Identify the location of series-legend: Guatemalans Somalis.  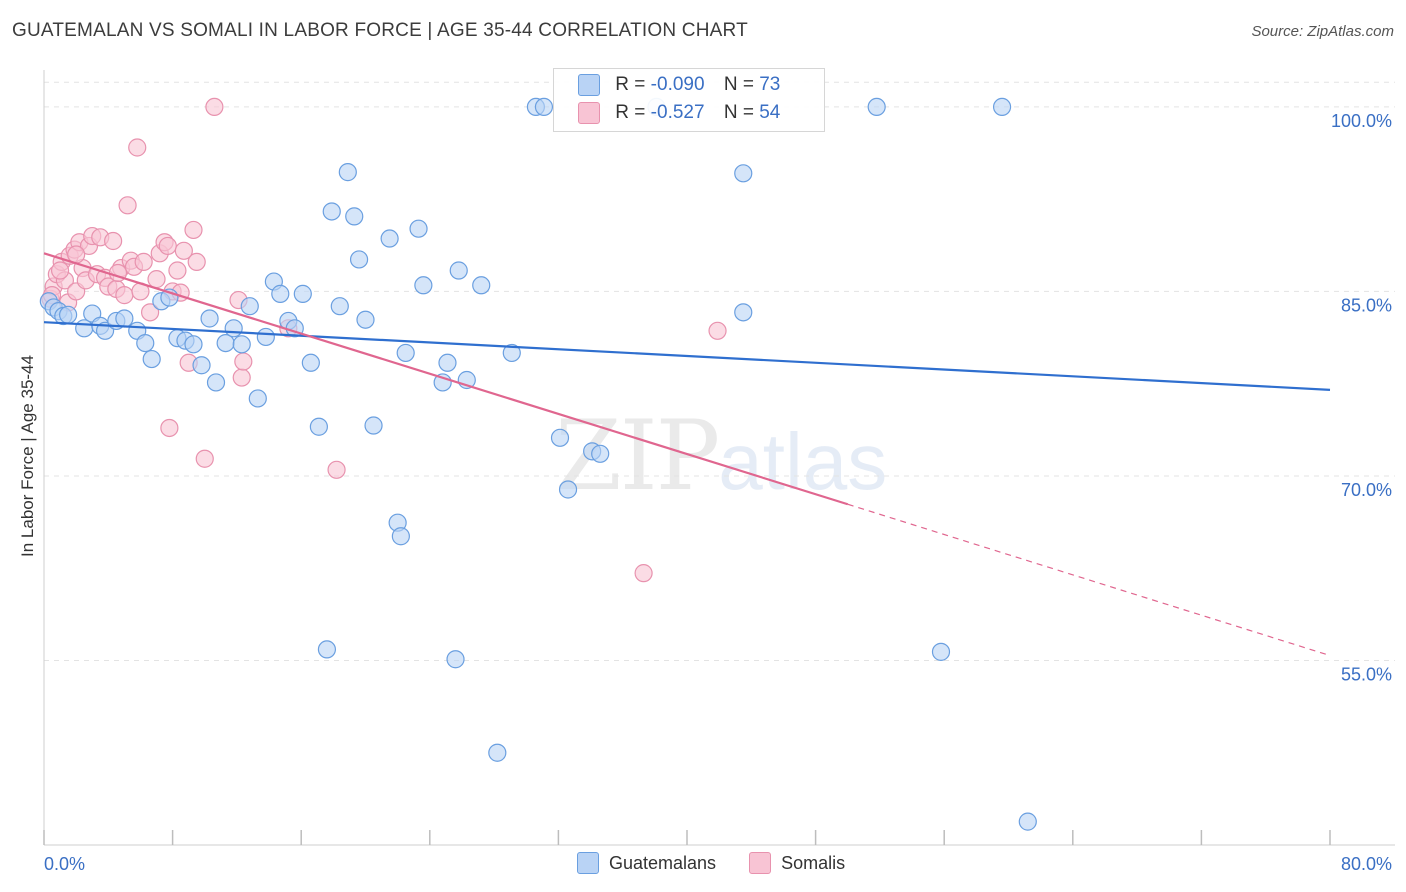
(725, 863).